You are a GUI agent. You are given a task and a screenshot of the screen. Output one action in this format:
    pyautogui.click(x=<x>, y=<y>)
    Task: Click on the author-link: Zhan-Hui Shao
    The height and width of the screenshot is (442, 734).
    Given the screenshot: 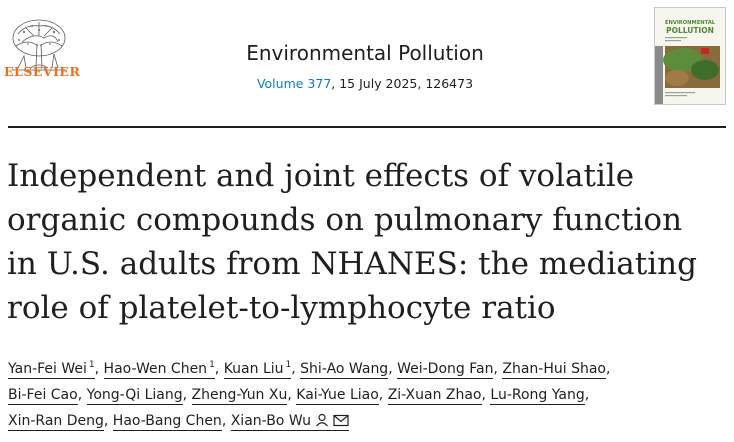 What is the action you would take?
    pyautogui.click(x=554, y=370)
    